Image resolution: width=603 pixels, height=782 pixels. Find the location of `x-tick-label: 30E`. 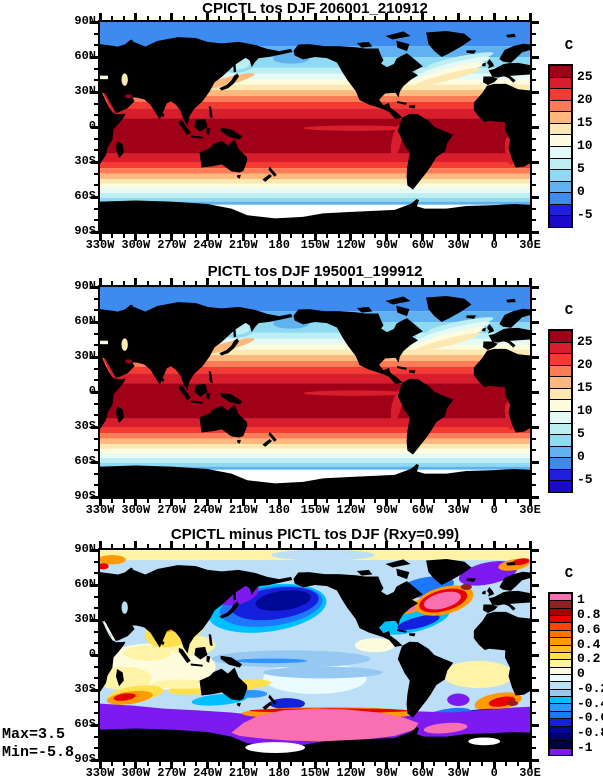

x-tick-label: 30E is located at coordinates (530, 510).